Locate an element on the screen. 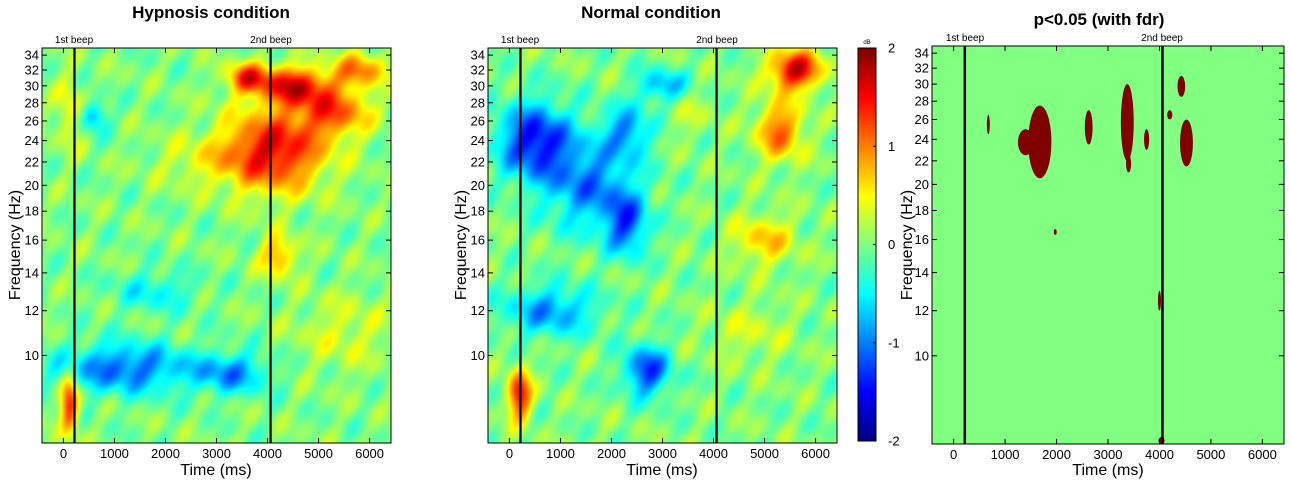 Image resolution: width=1290 pixels, height=483 pixels. colorbar-tick-label: 2 is located at coordinates (891, 48).